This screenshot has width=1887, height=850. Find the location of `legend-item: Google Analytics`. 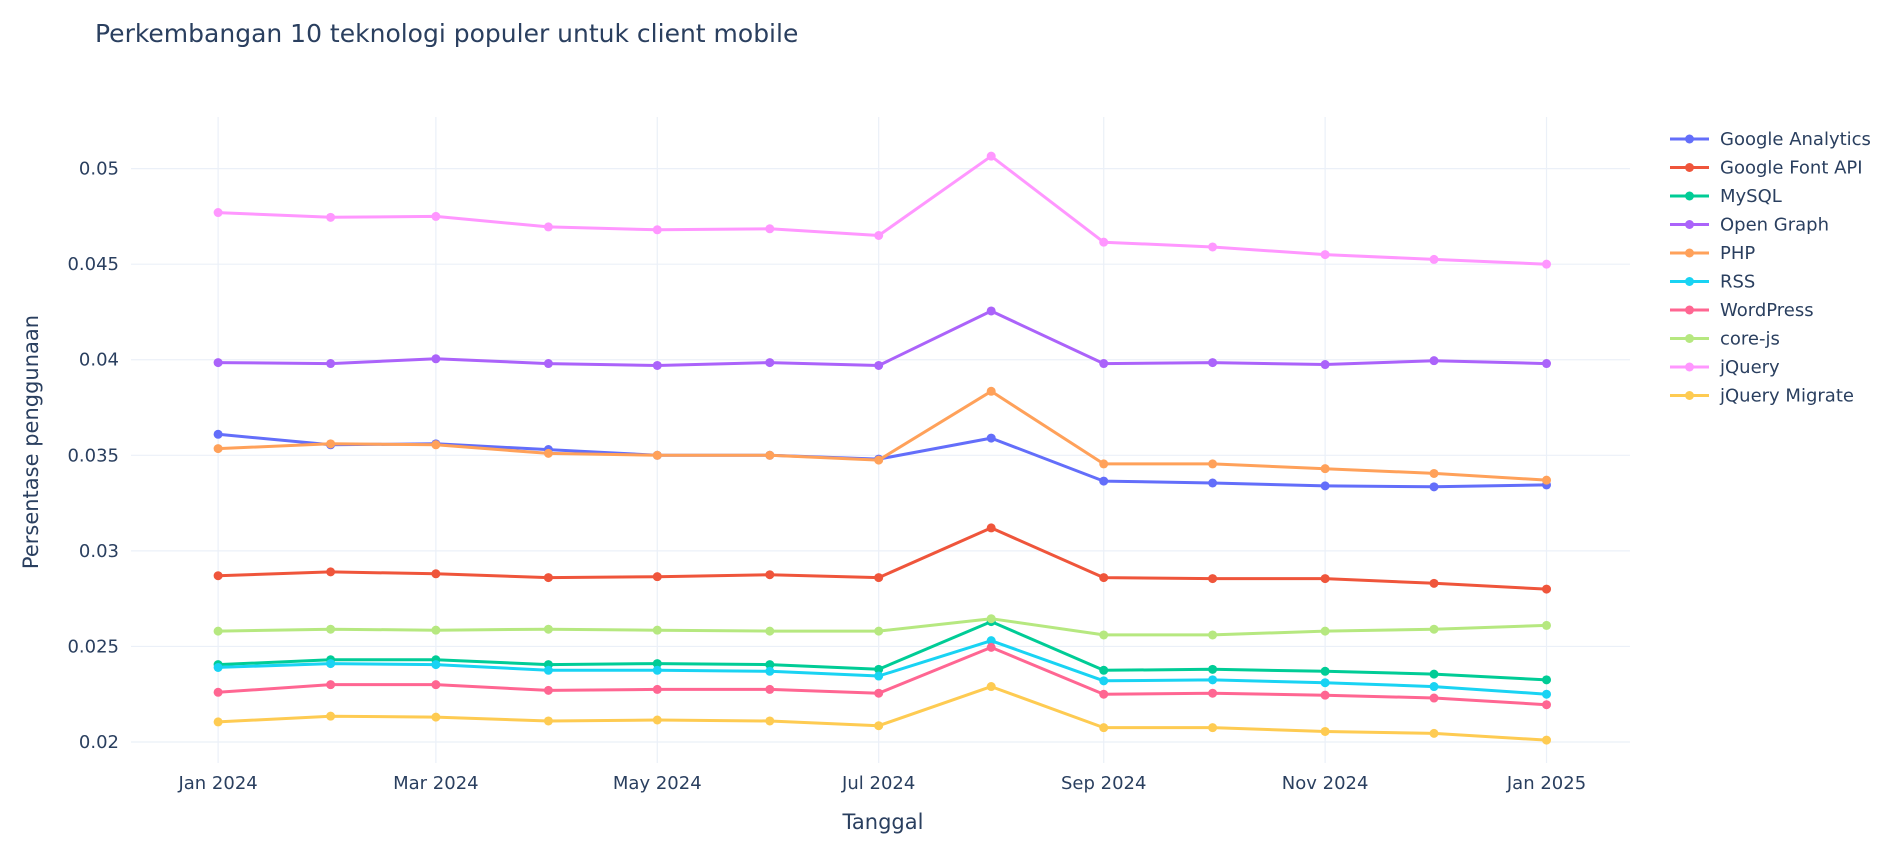

legend-item: Google Analytics is located at coordinates (1770, 139).